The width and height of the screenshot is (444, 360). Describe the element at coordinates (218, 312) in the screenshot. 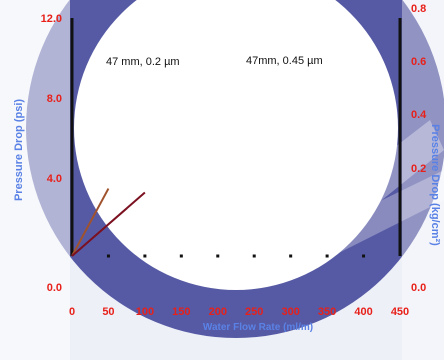

I see `x-tick-label: 200` at that location.